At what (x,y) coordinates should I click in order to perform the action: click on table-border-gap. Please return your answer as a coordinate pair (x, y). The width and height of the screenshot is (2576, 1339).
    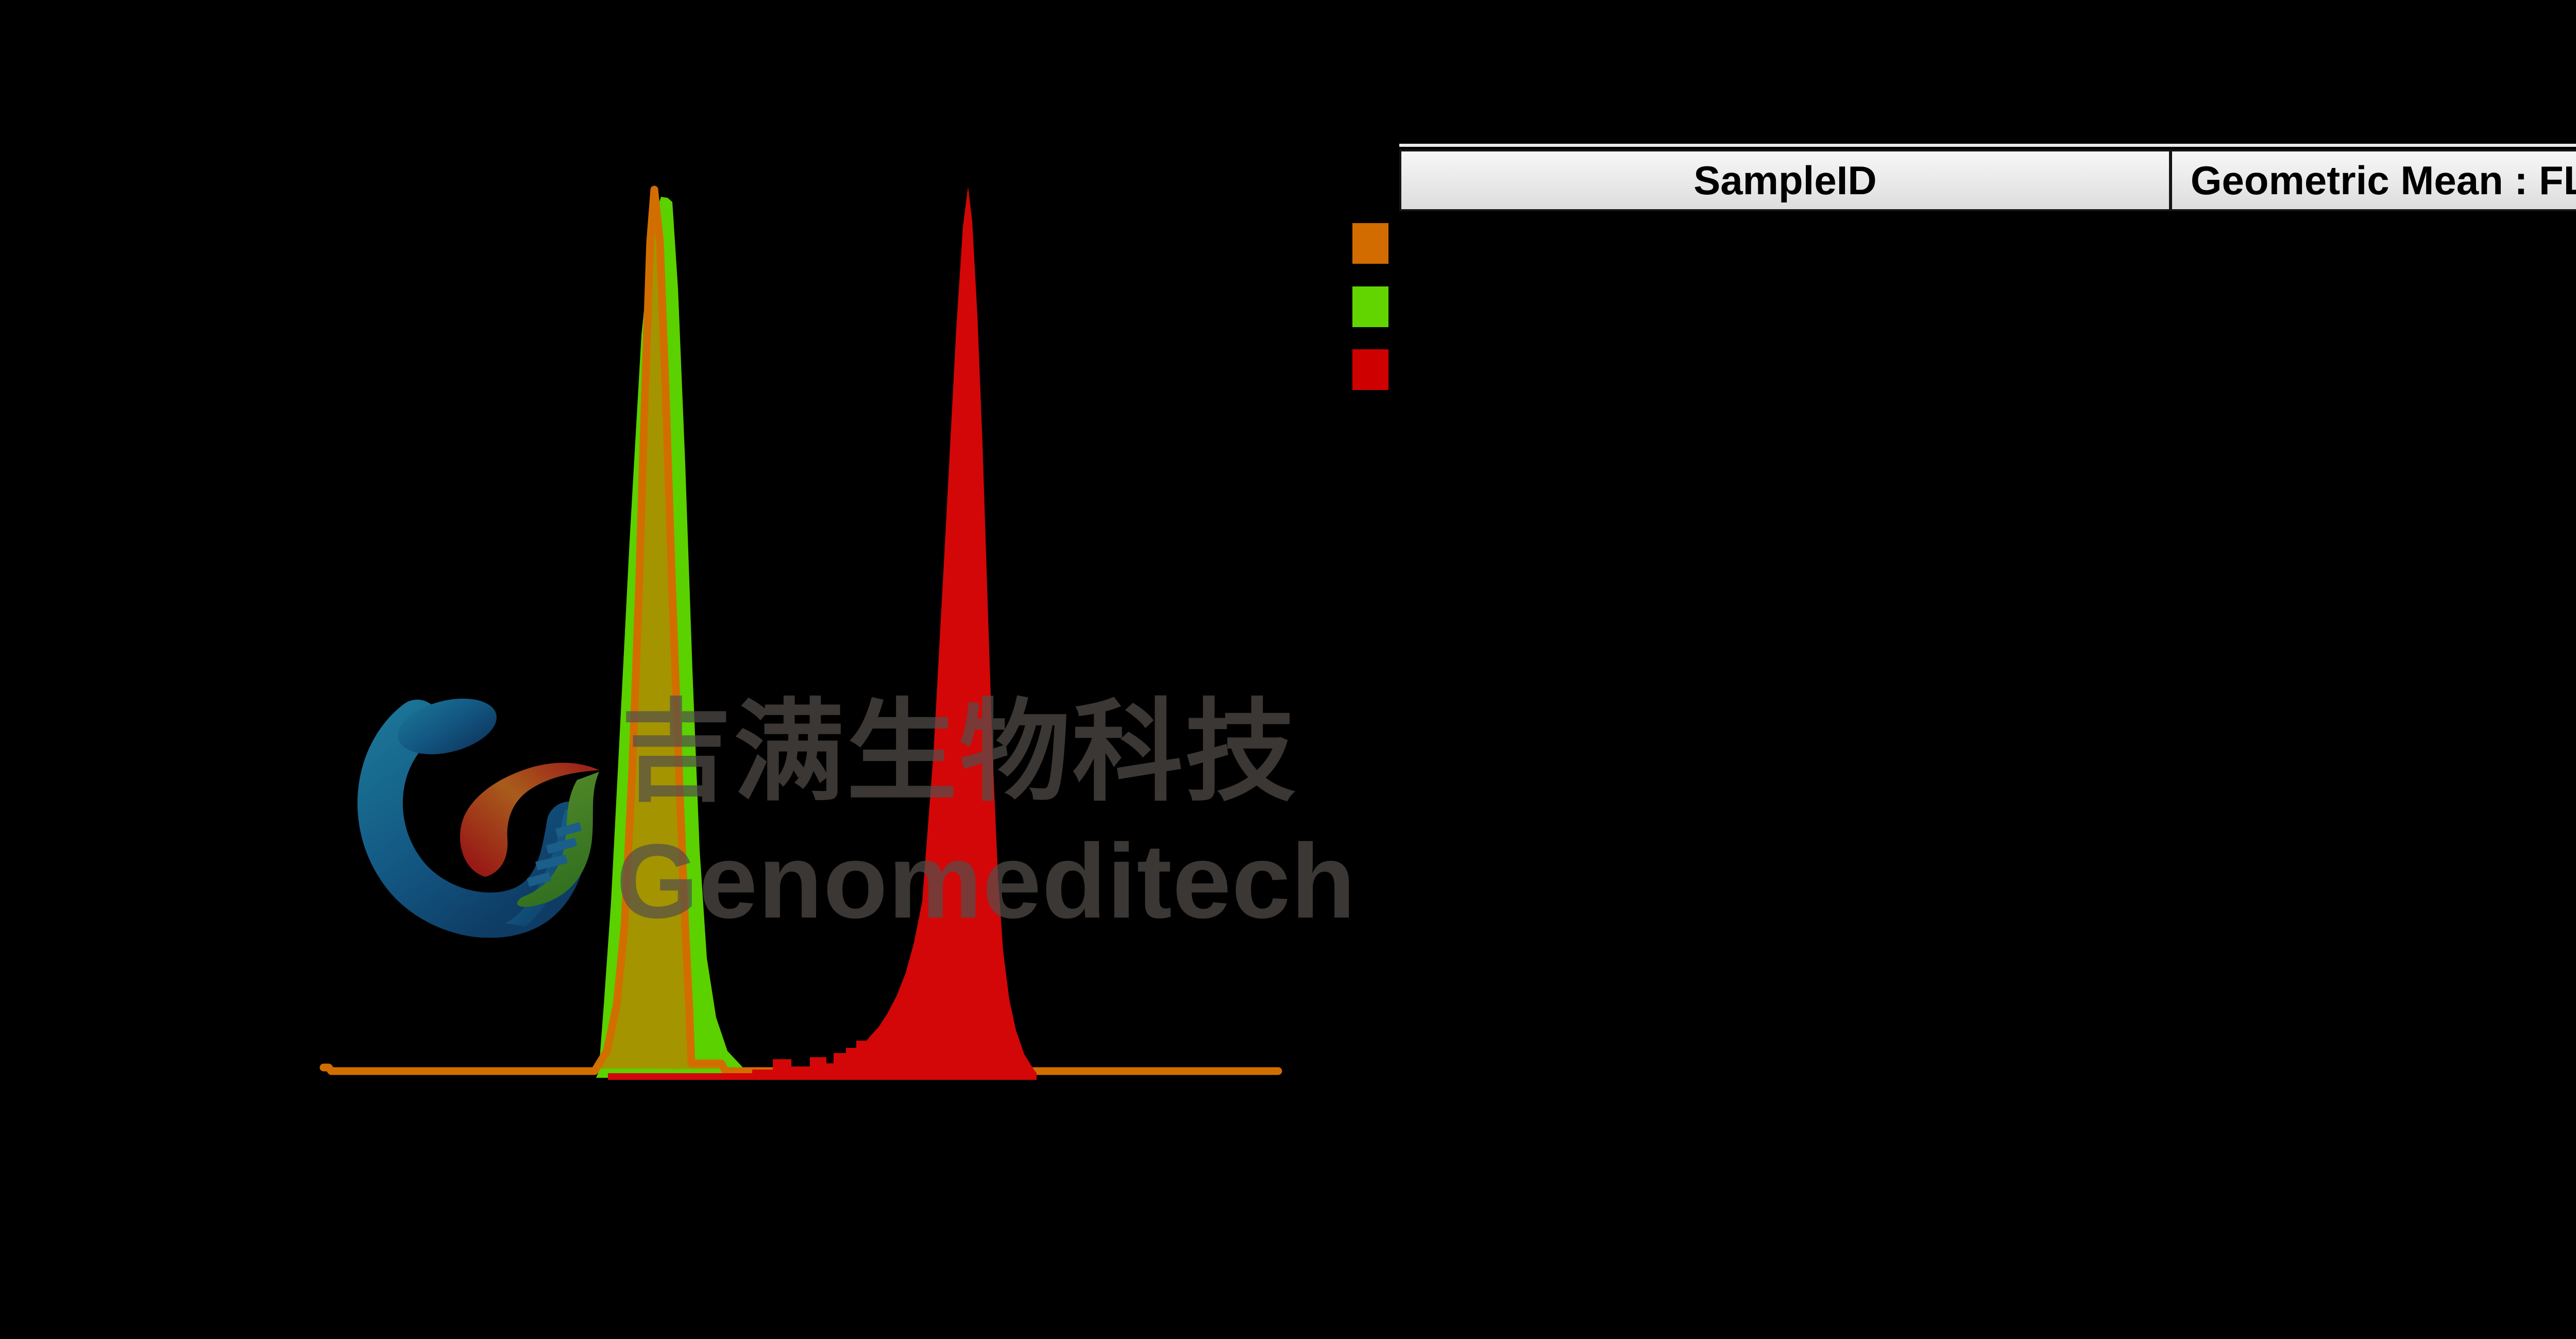
    Looking at the image, I should click on (1987, 148).